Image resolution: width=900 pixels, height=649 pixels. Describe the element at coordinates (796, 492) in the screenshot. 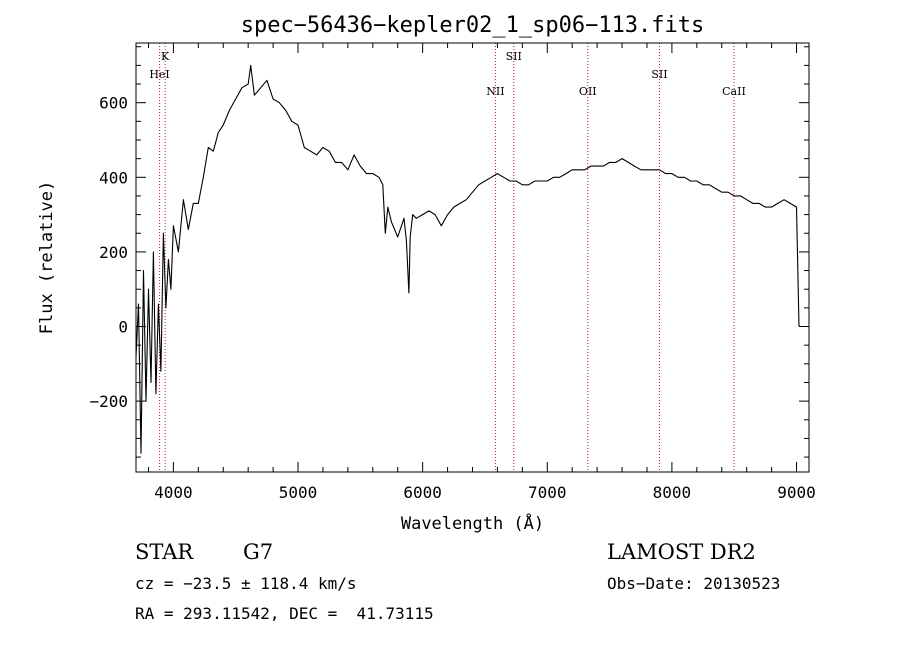

I see `x-tick-label: 9000` at that location.